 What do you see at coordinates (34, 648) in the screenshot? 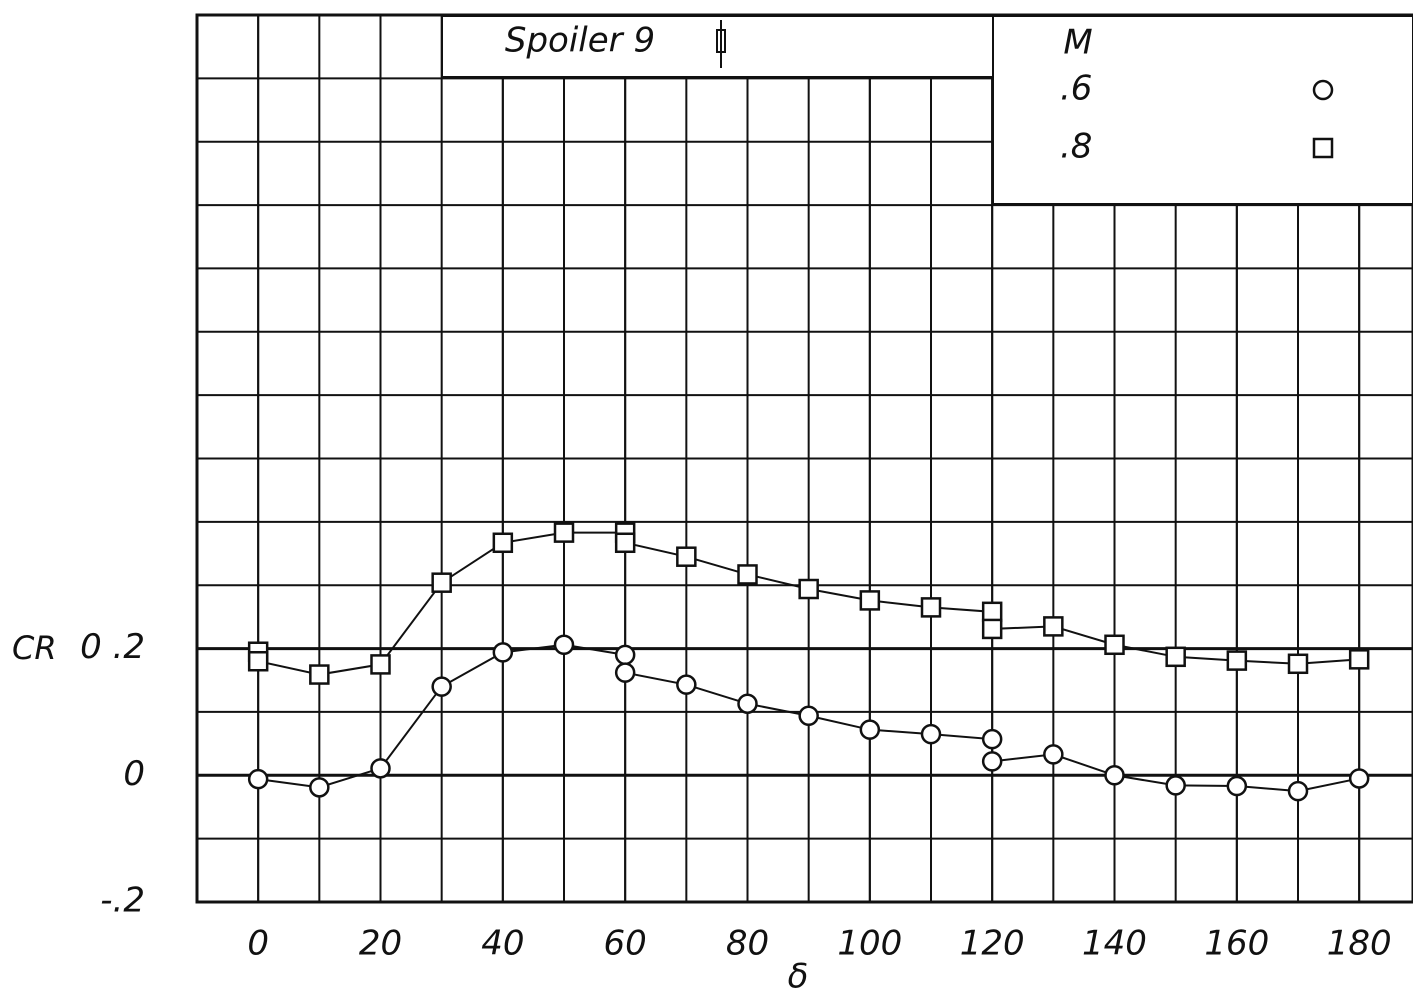
I see `y-axis-label: CR` at bounding box center [34, 648].